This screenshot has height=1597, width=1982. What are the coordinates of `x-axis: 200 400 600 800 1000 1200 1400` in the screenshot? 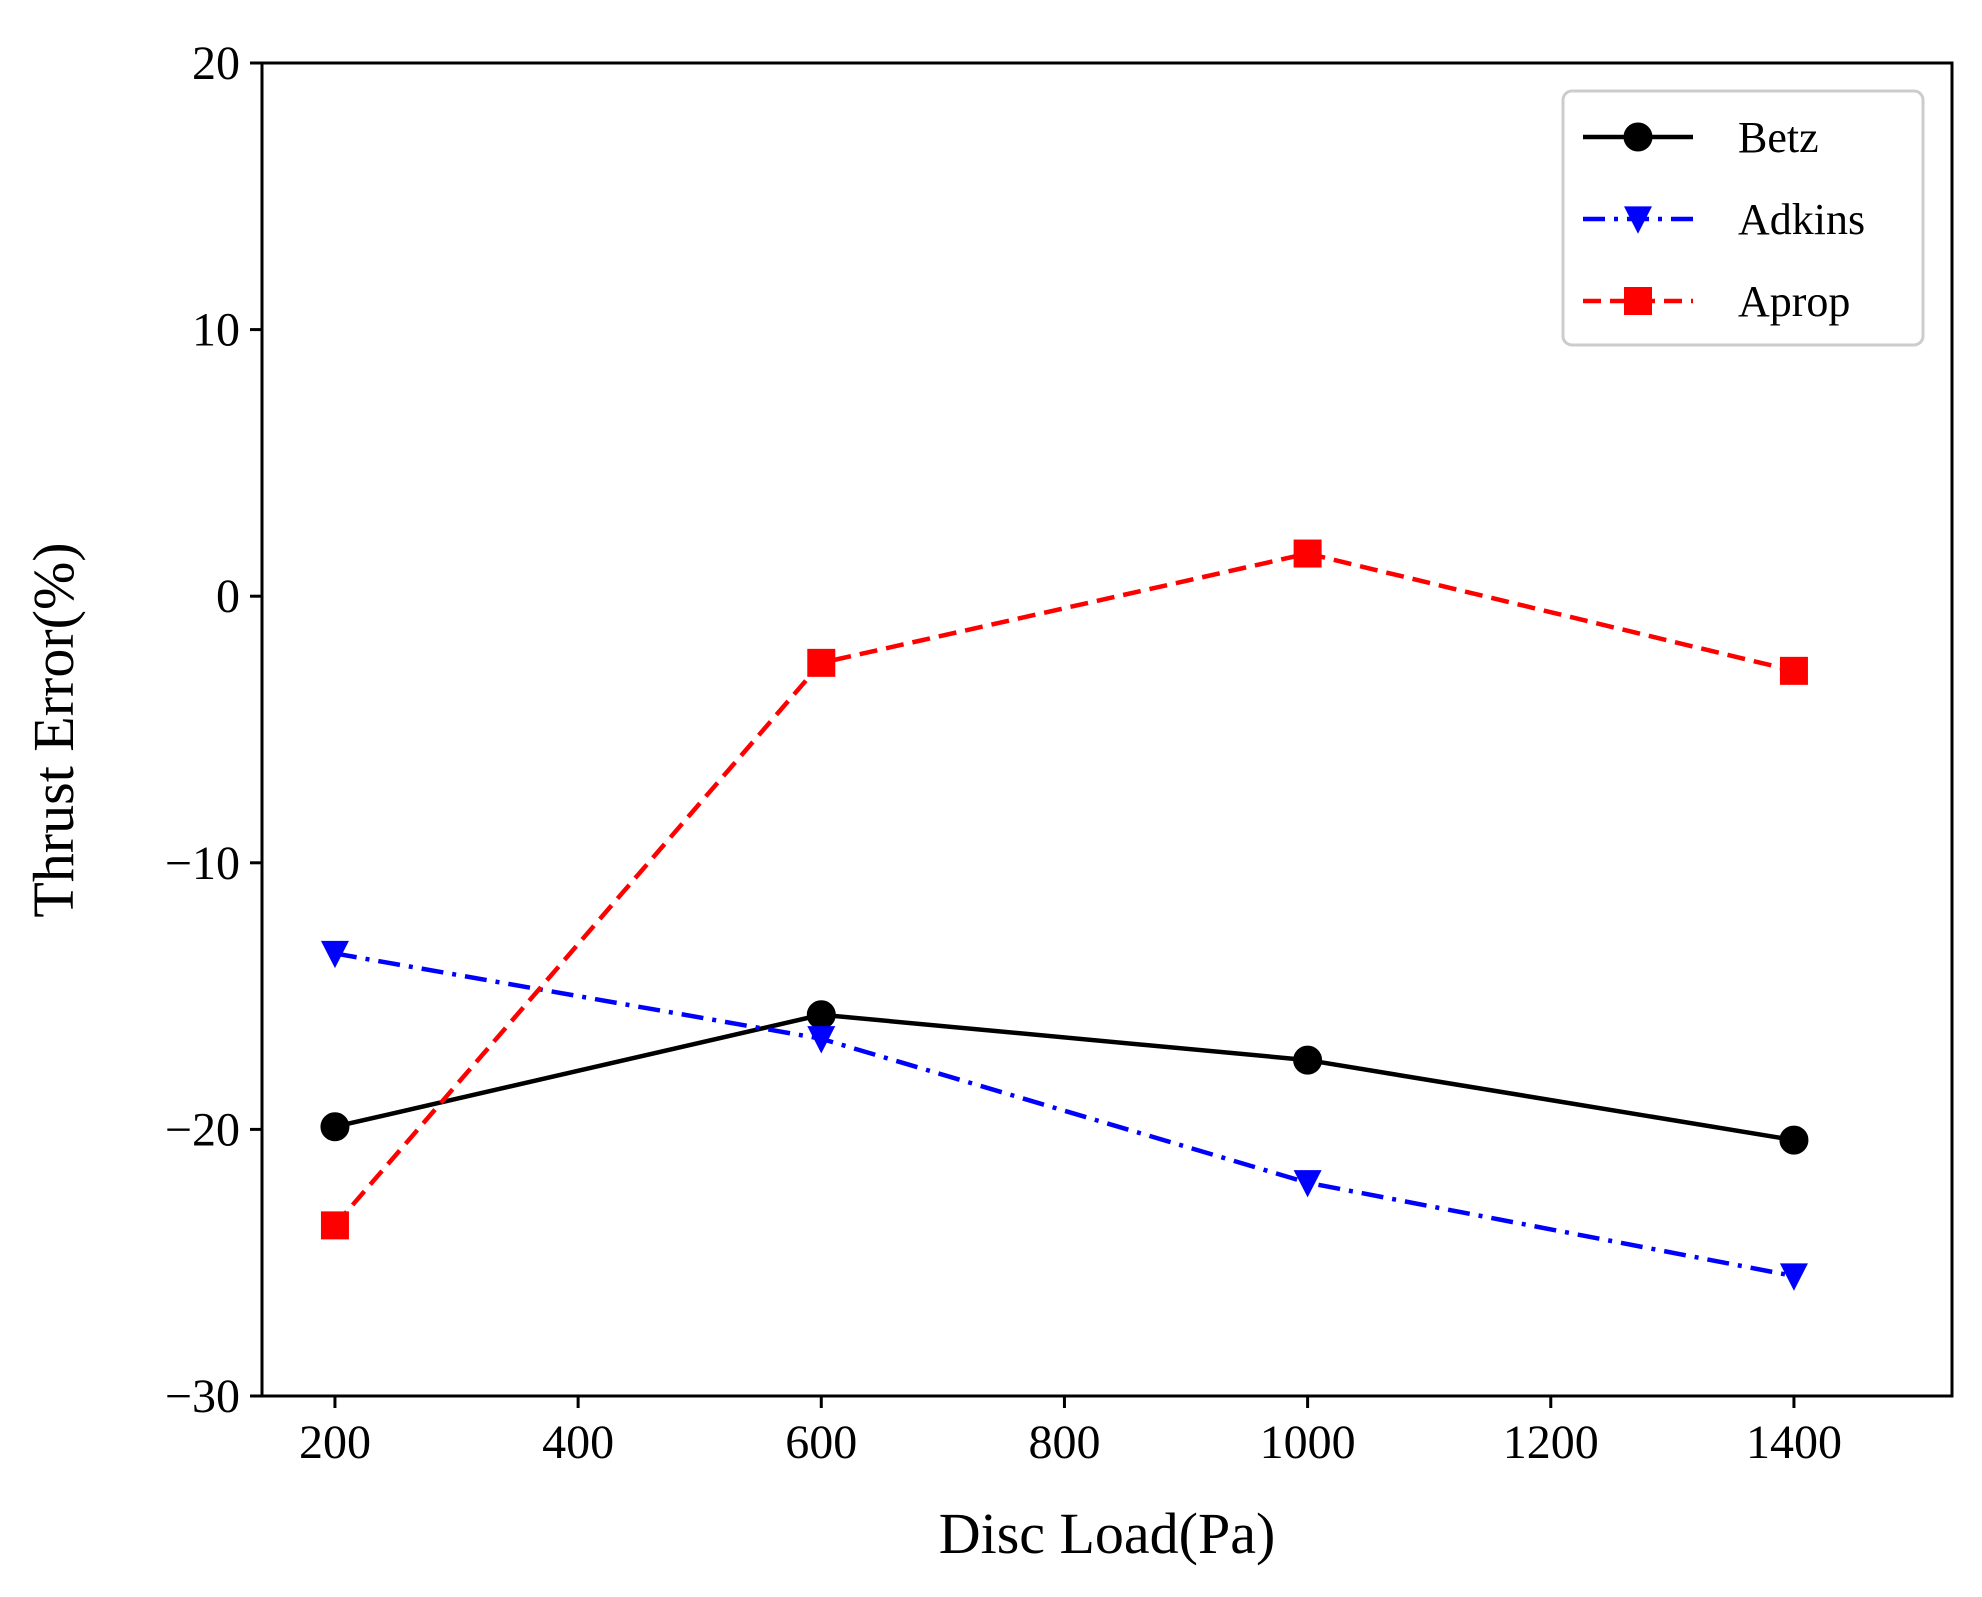 It's located at (1070, 1432).